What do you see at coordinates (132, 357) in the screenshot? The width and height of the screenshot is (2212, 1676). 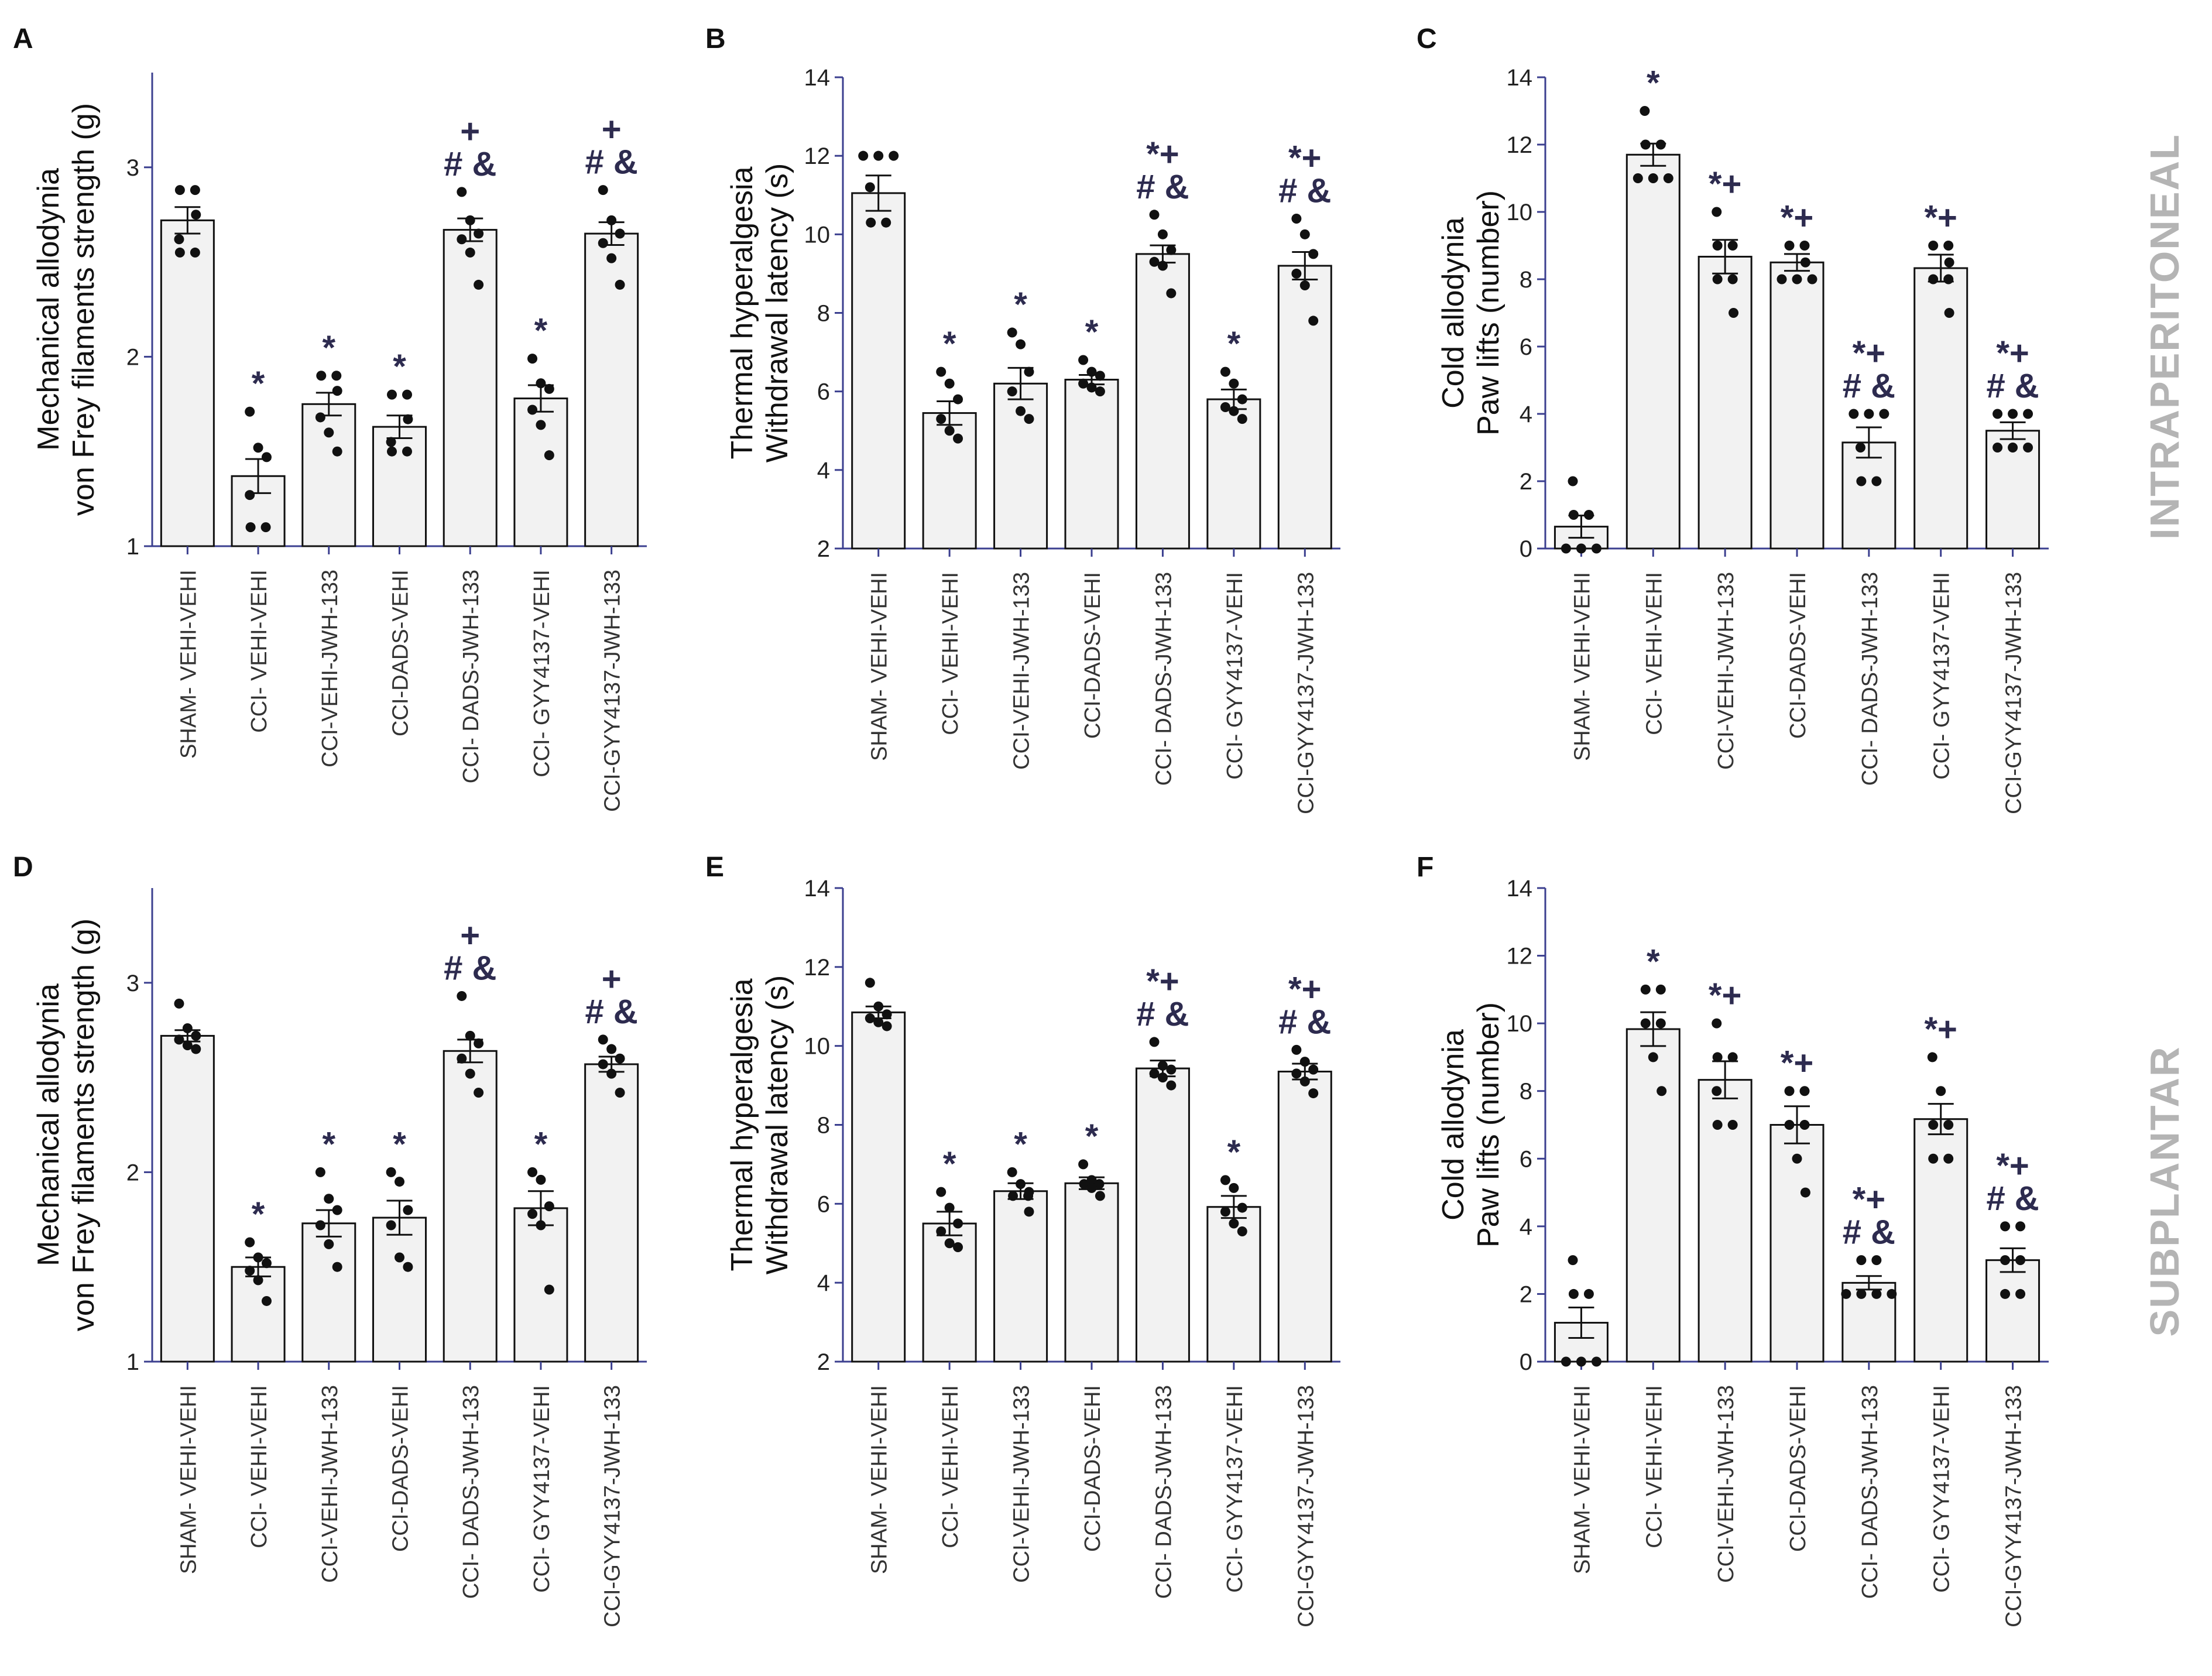 I see `y-tick-label-a: 2` at bounding box center [132, 357].